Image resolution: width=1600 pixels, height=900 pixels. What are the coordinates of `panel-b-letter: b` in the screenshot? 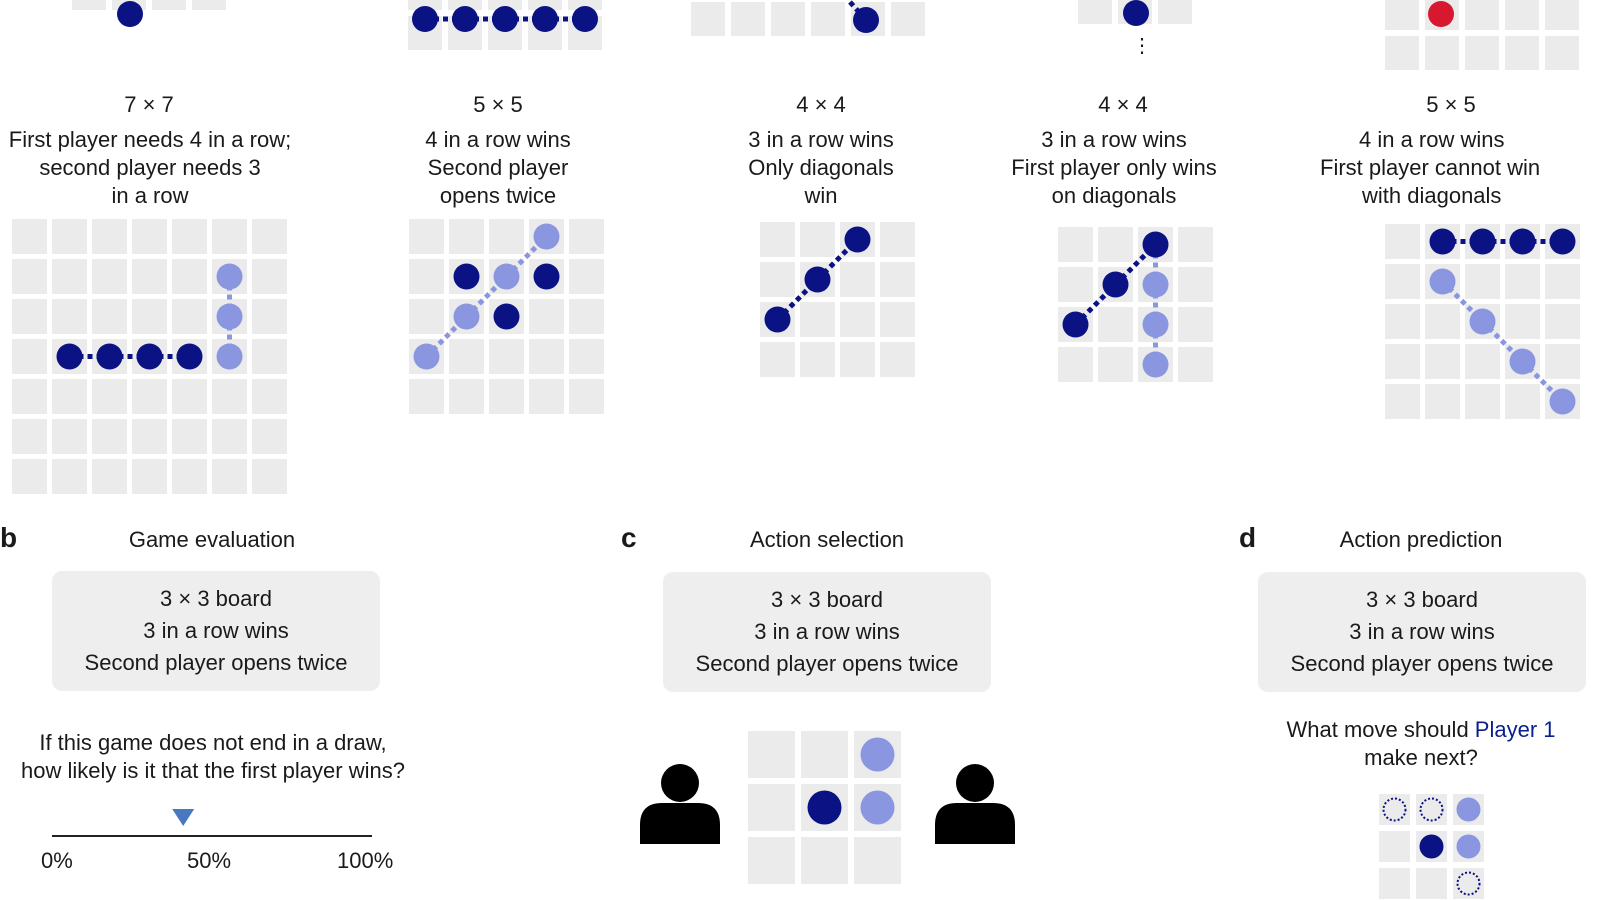 It's located at (9, 537).